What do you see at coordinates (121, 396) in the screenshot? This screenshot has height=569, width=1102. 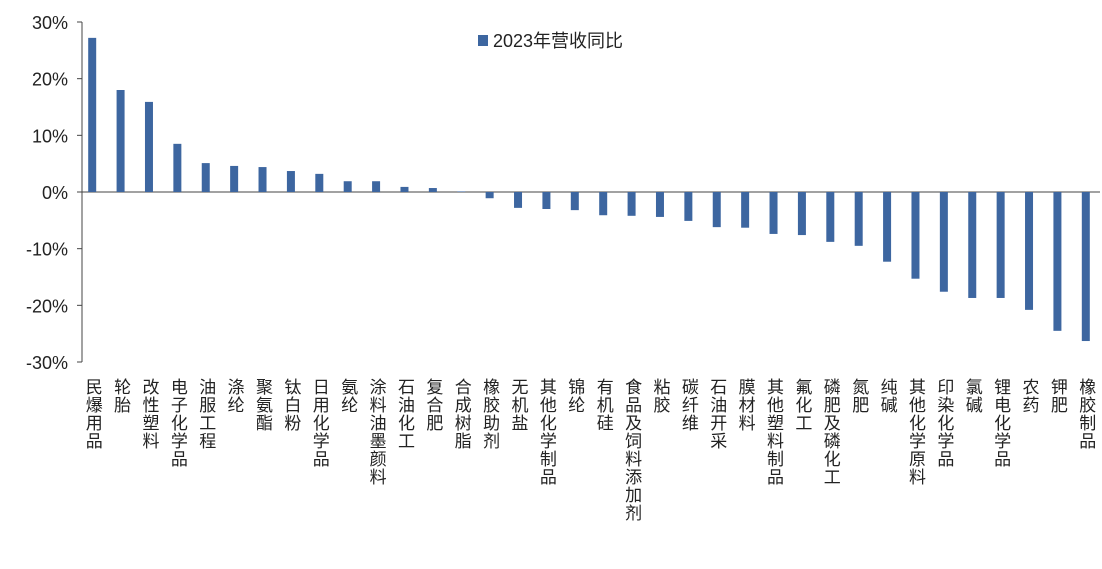 I see `x-tick-label: 轮胎` at bounding box center [121, 396].